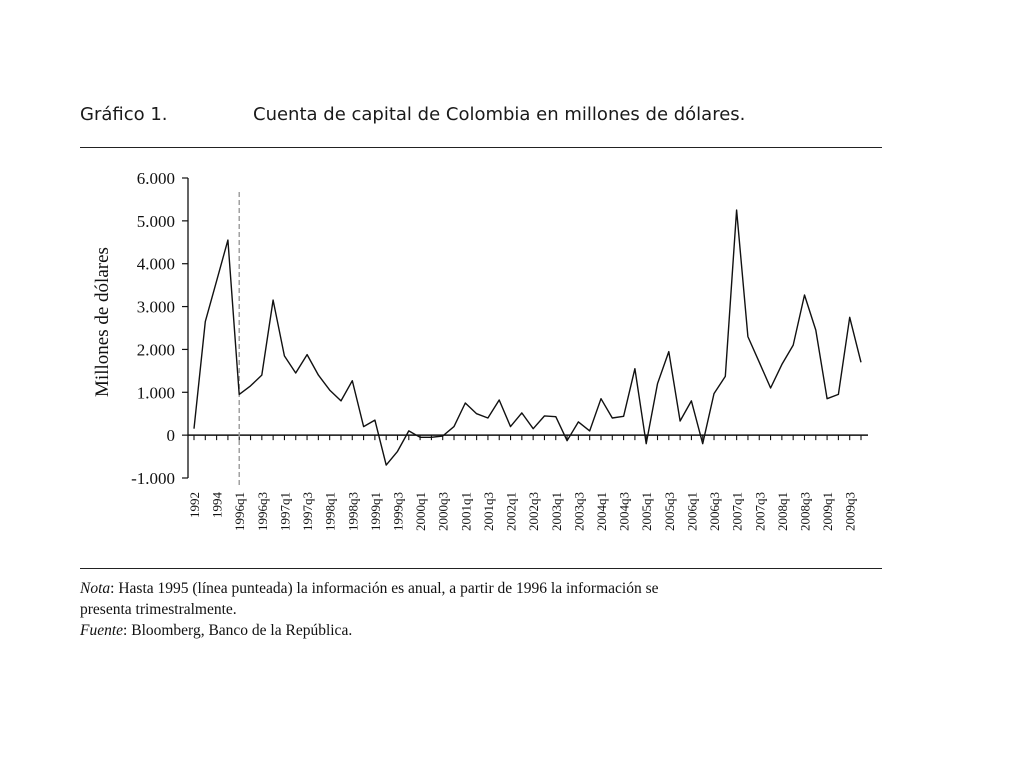 This screenshot has width=1024, height=768. I want to click on x-tick-label: 2006q3, so click(714, 511).